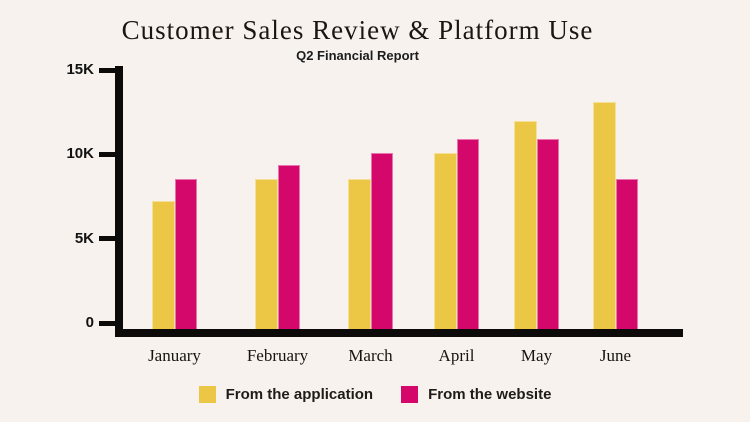 Image resolution: width=750 pixels, height=422 pixels. I want to click on x-axis-label-june: June, so click(615, 355).